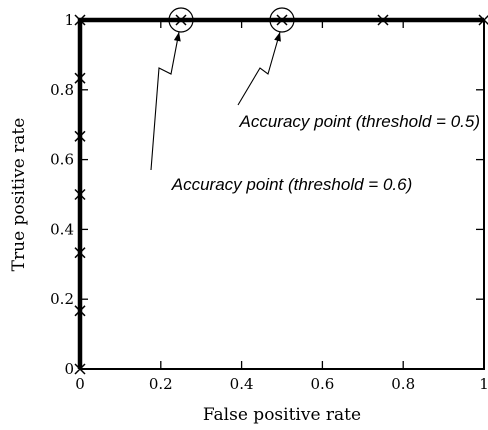 This screenshot has height=430, width=488. What do you see at coordinates (69, 369) in the screenshot?
I see `y-tick-label: 0` at bounding box center [69, 369].